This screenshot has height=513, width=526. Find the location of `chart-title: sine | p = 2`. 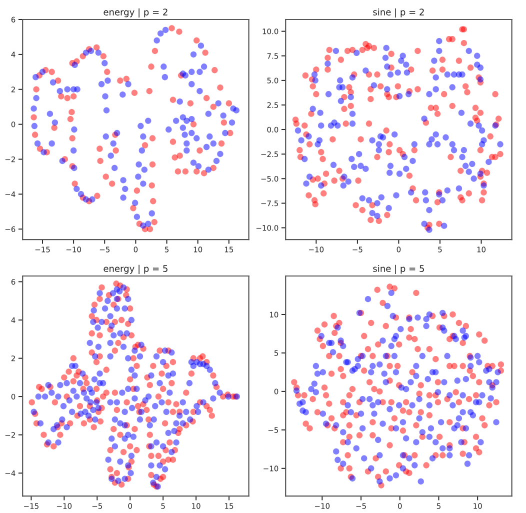

chart-title: sine | p = 2 is located at coordinates (398, 13).